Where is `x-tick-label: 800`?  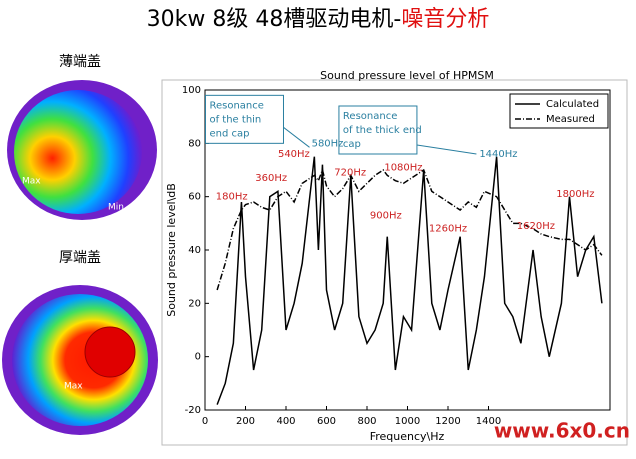
x-tick-label: 800 is located at coordinates (366, 421).